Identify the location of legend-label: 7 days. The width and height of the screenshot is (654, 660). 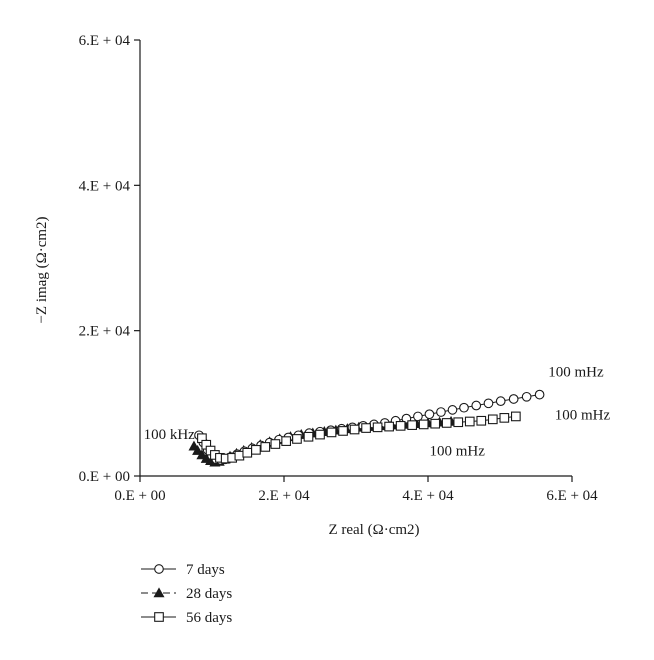
(205, 570).